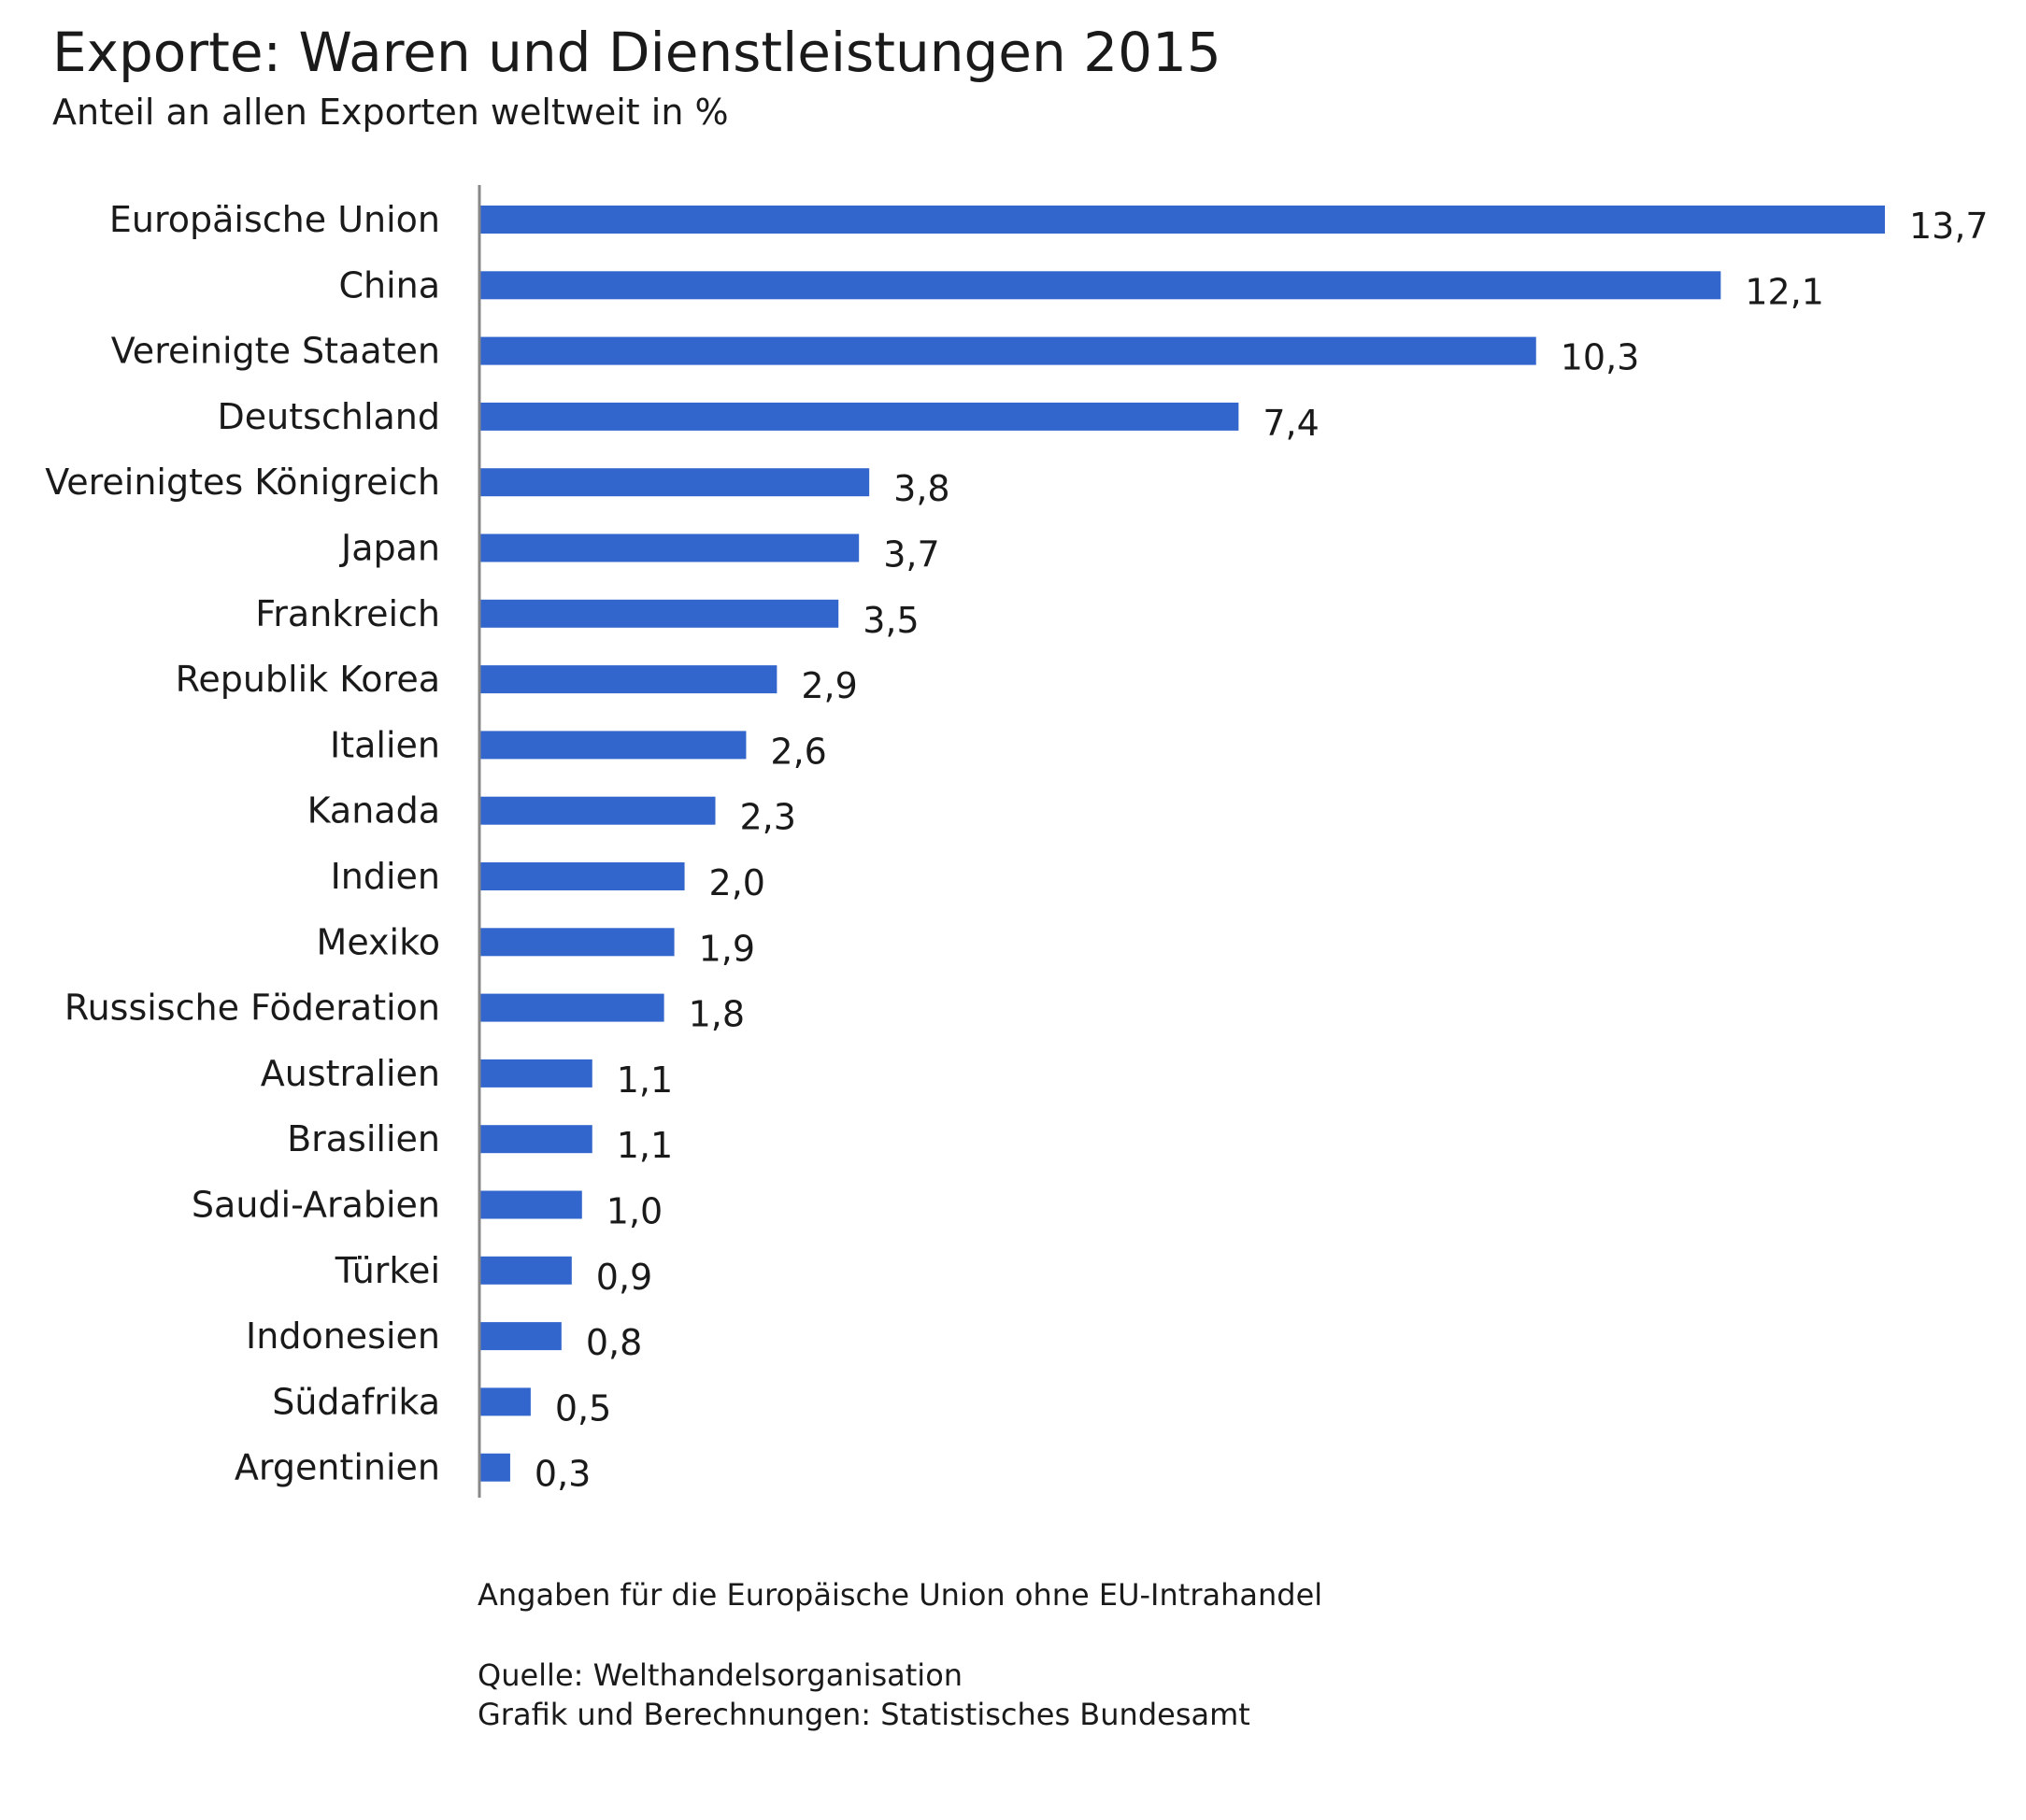  Describe the element at coordinates (911, 555) in the screenshot. I see `value-label: 3,7` at that location.